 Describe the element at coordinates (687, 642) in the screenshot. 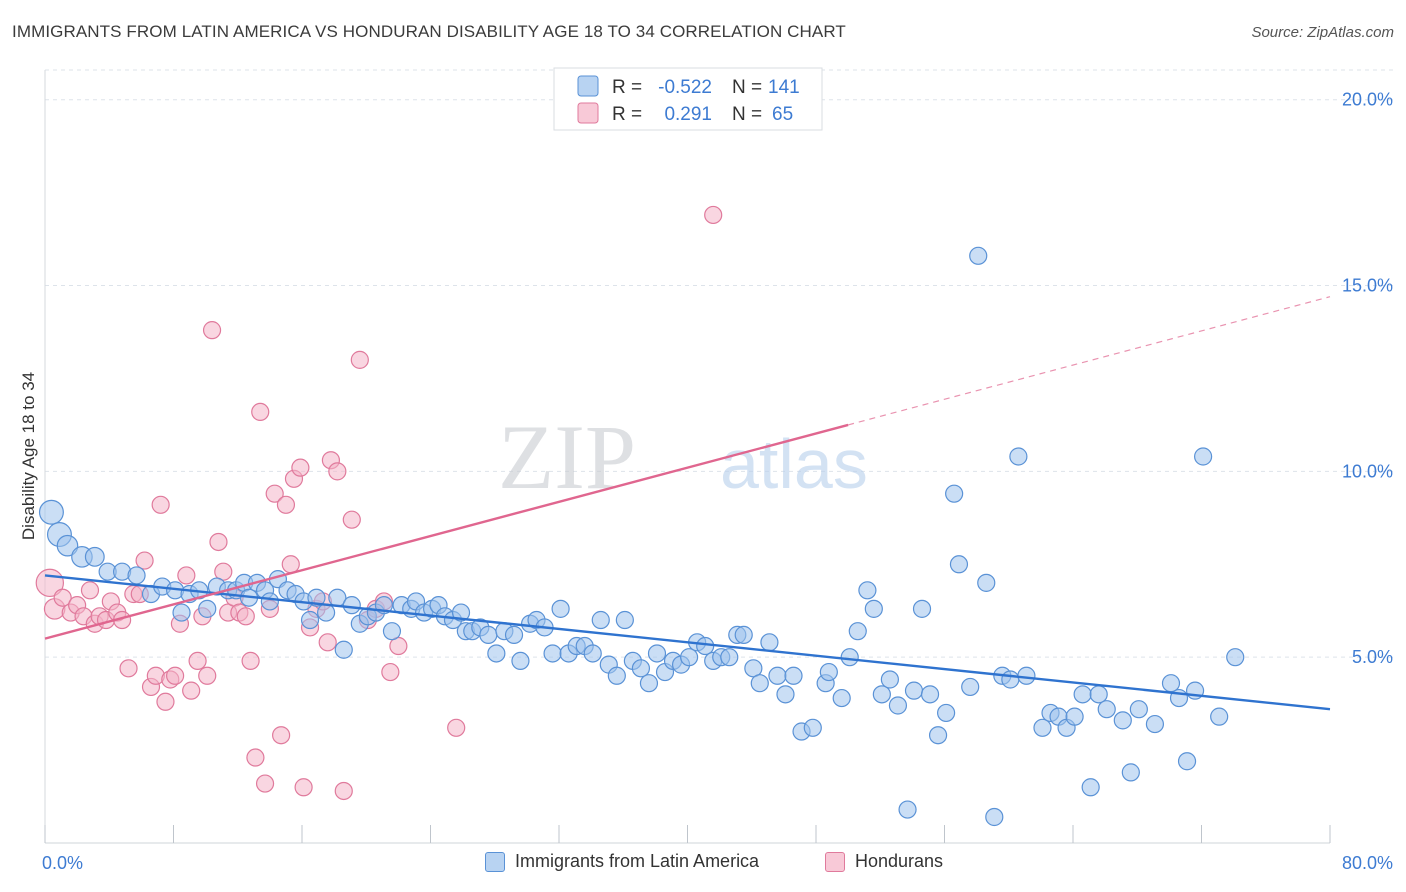

I see `trend-line` at that location.